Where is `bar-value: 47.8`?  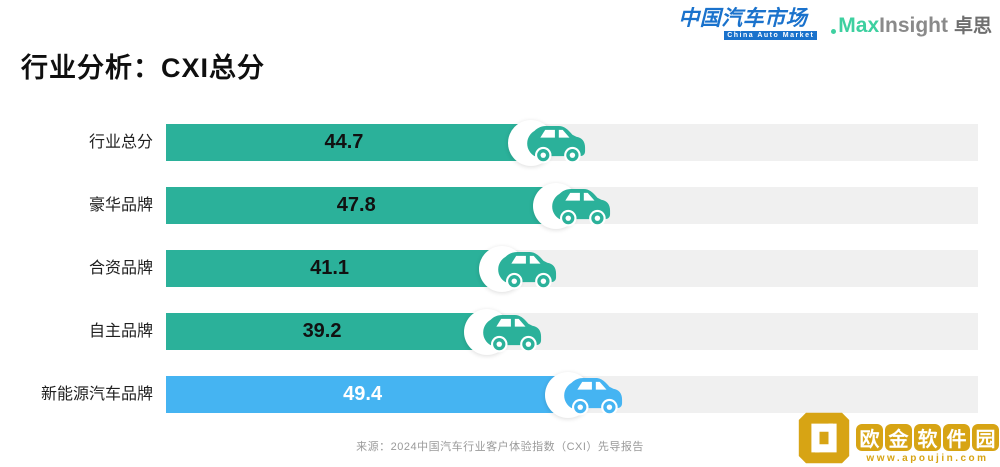
bar-value: 47.8 is located at coordinates (356, 205).